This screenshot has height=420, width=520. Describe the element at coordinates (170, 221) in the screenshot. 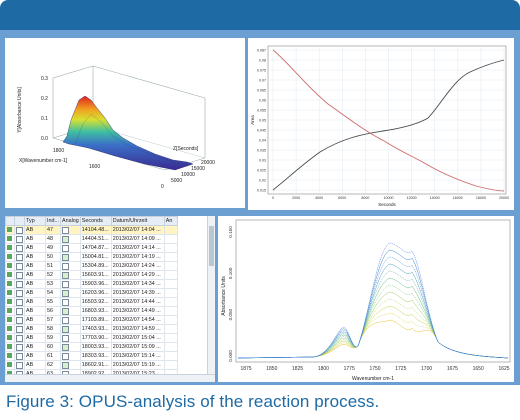

I see `column-header: An` at that location.